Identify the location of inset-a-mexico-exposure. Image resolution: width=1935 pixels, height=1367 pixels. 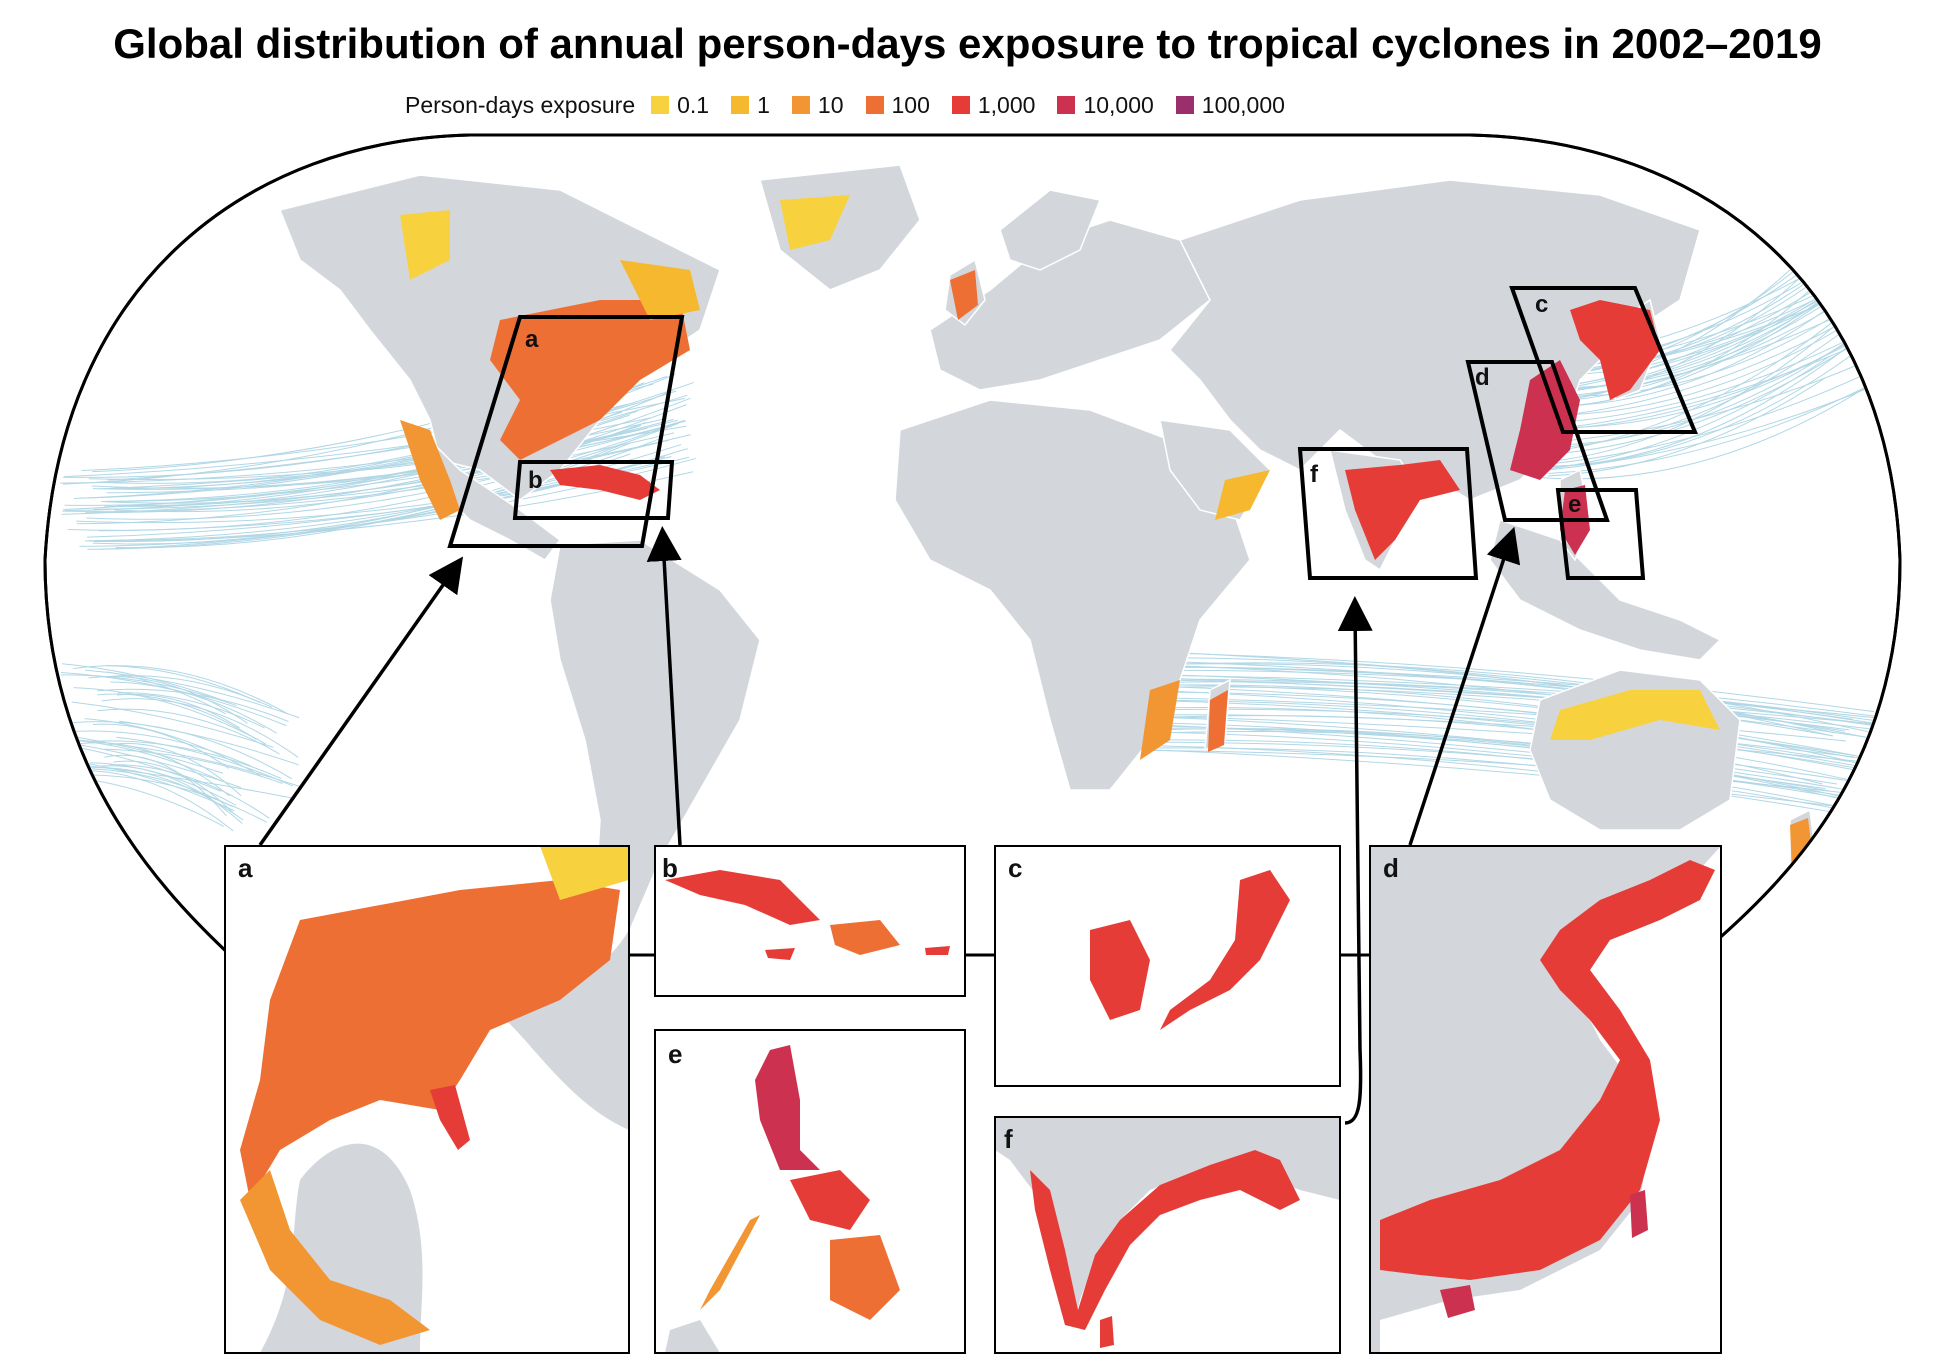
(335, 1257).